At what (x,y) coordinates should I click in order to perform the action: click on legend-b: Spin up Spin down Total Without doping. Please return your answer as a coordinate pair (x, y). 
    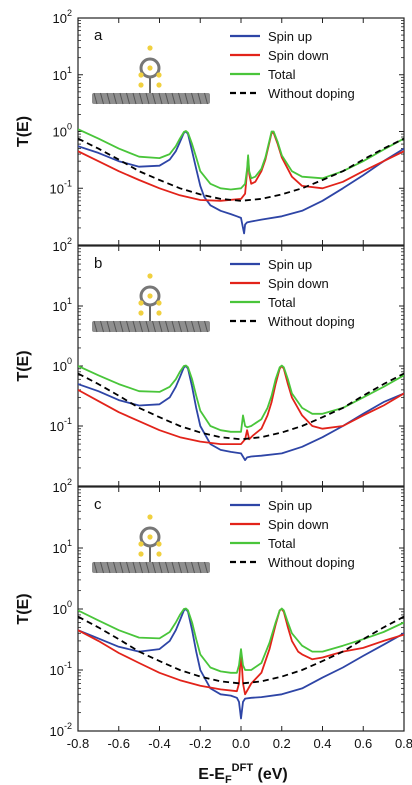
    Looking at the image, I should click on (292, 293).